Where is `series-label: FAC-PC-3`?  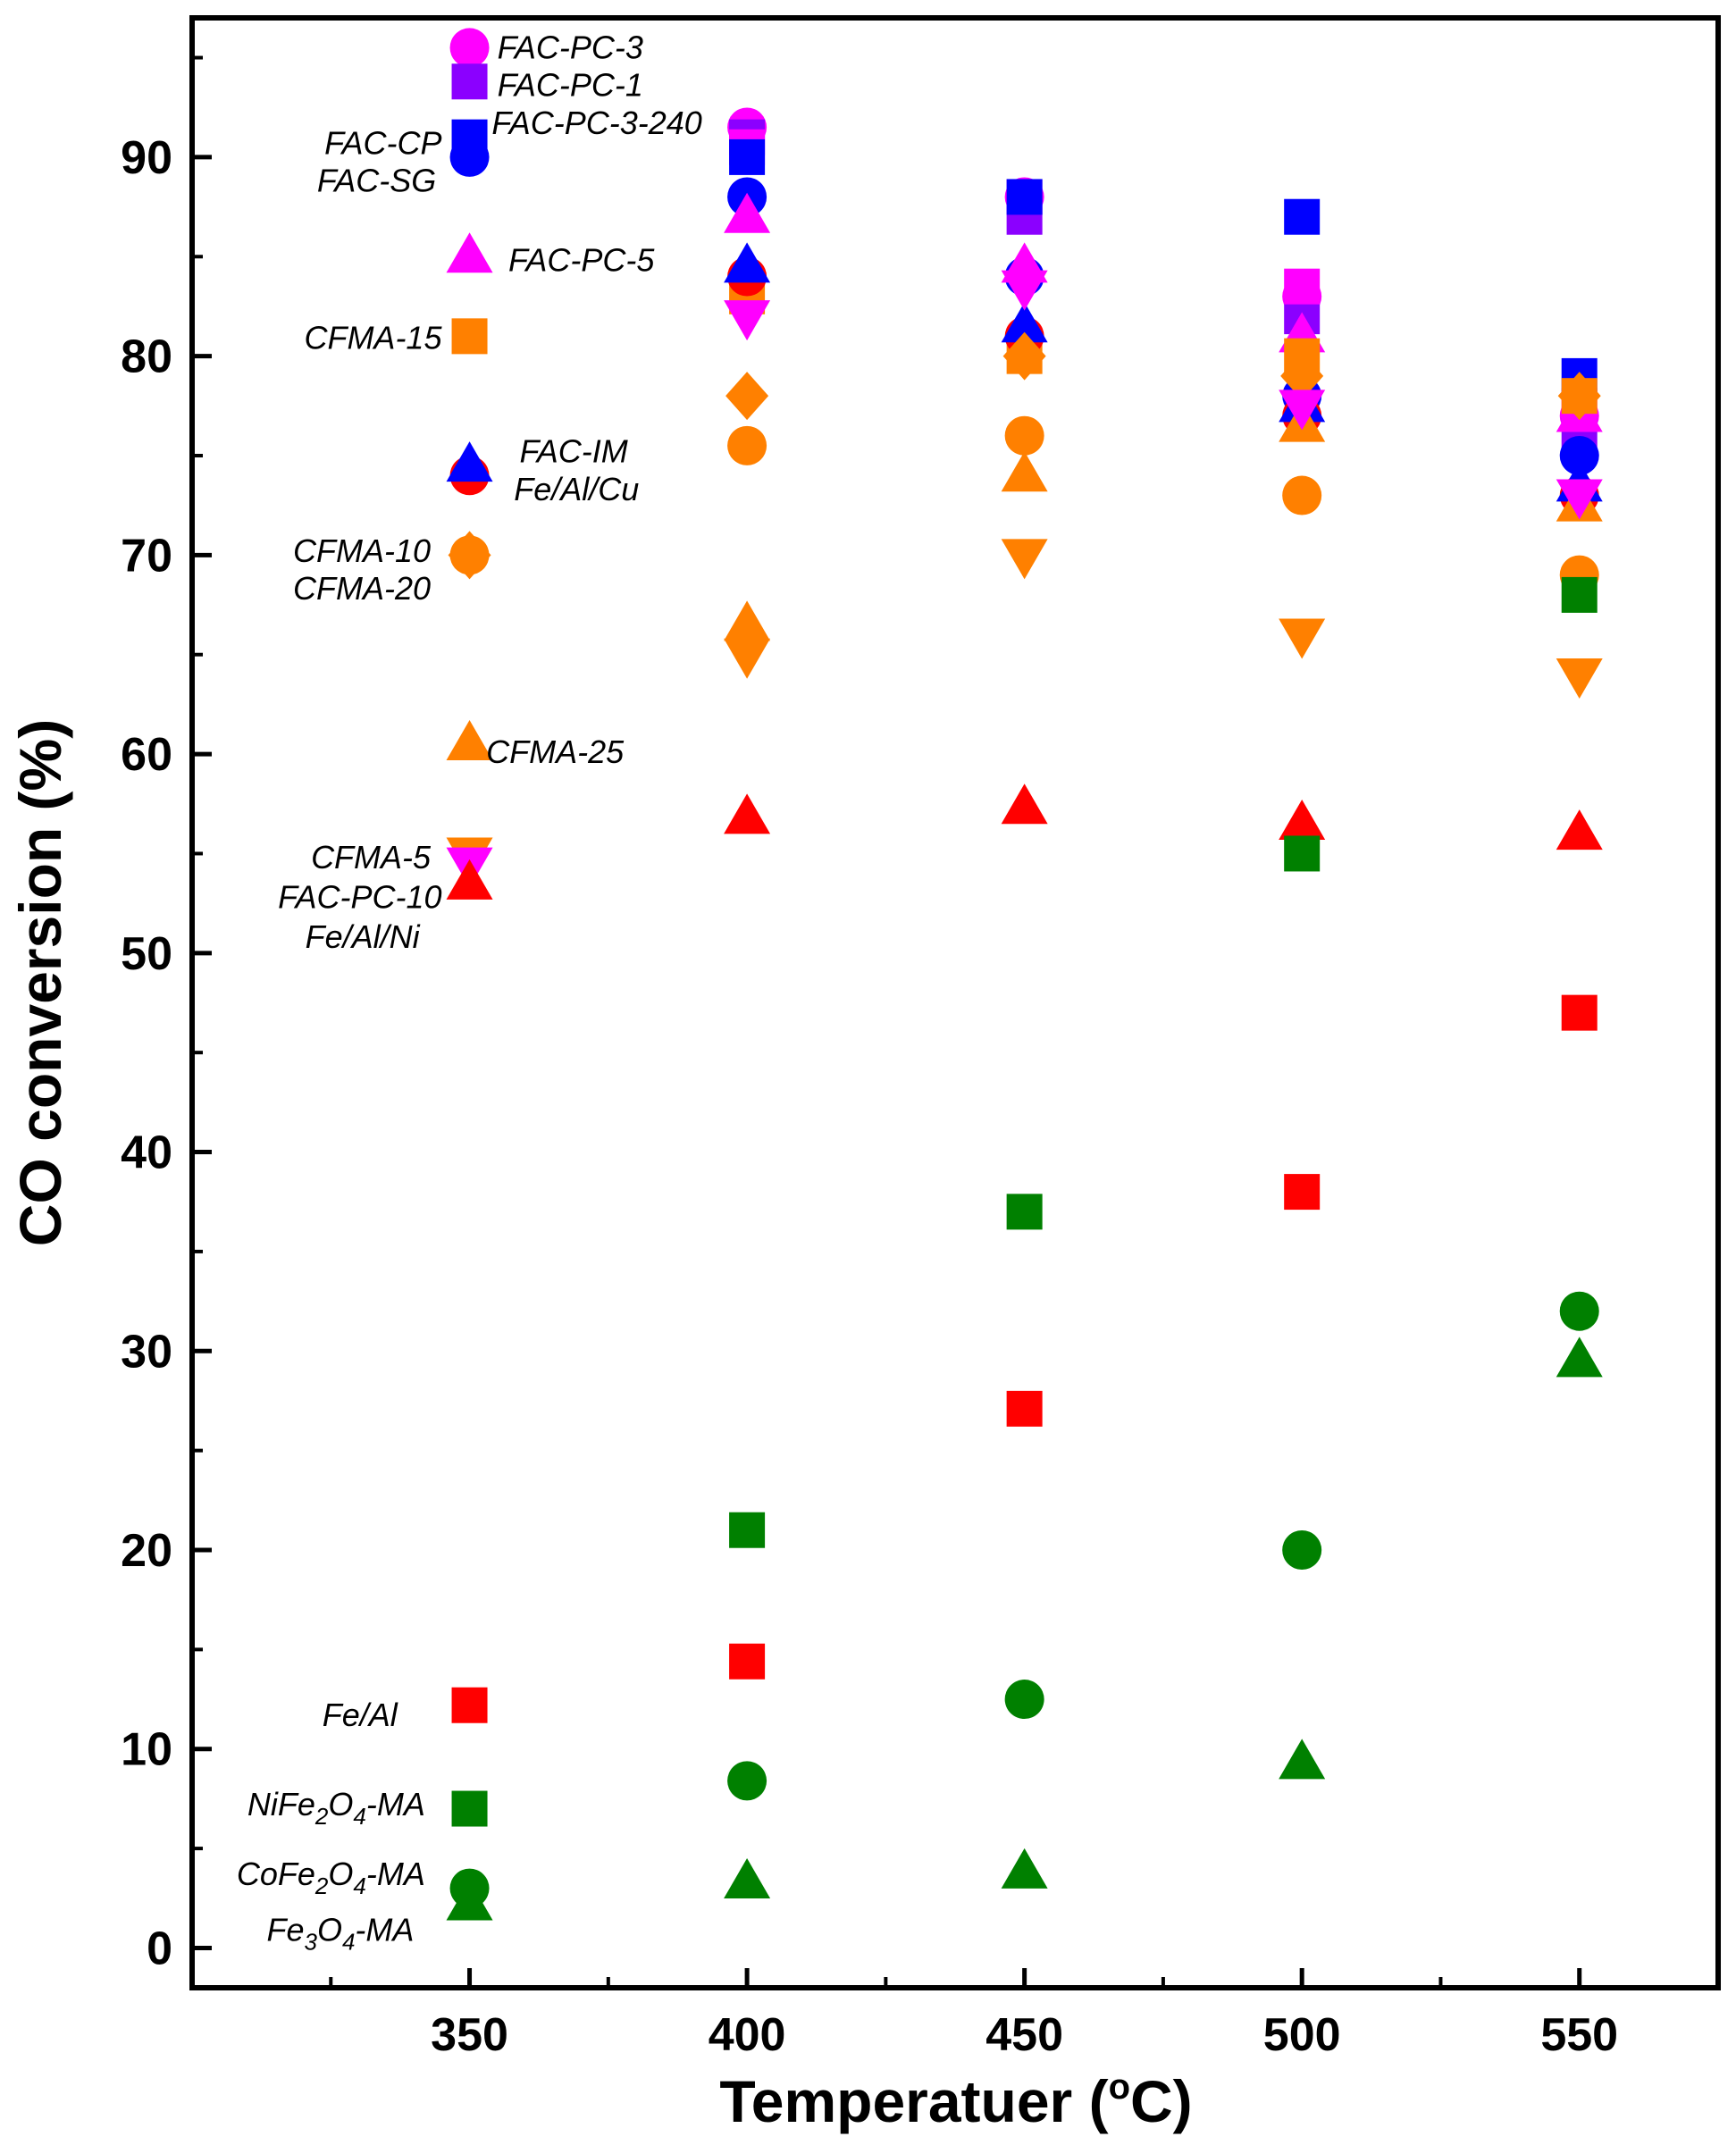 series-label: FAC-PC-3 is located at coordinates (570, 47).